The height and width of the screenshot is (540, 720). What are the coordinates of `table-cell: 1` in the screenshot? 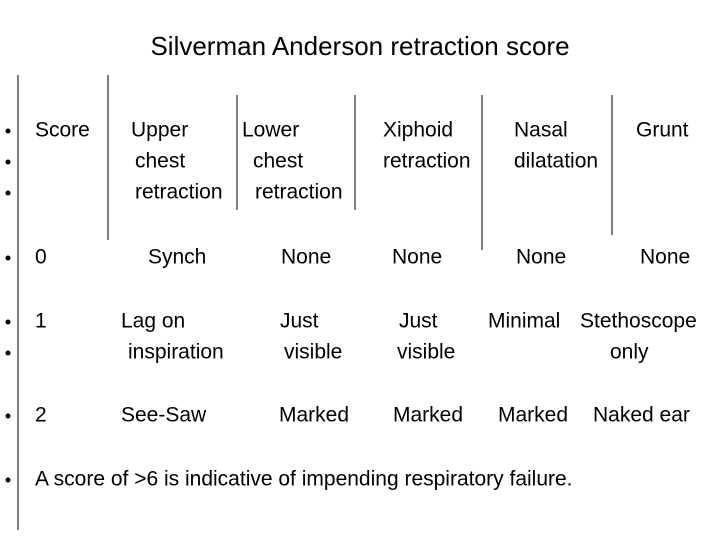 It's located at (41, 321).